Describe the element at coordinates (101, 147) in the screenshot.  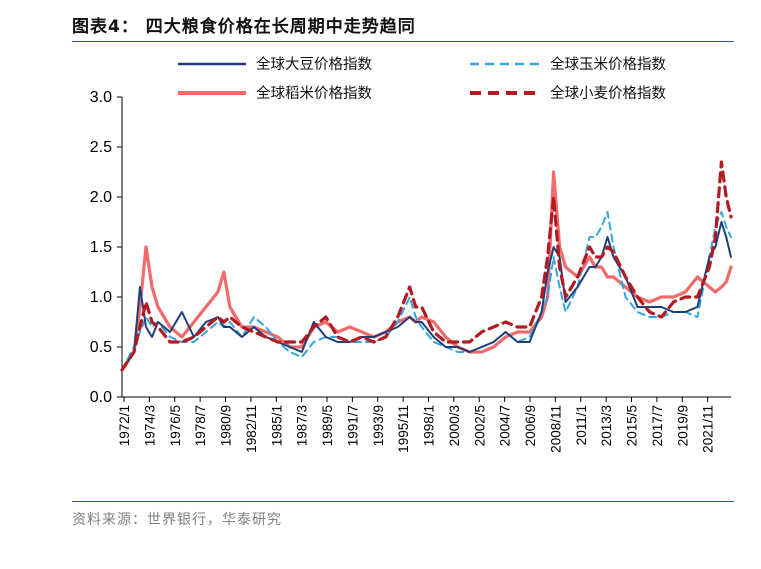
I see `y-tick-label: 2.5` at that location.